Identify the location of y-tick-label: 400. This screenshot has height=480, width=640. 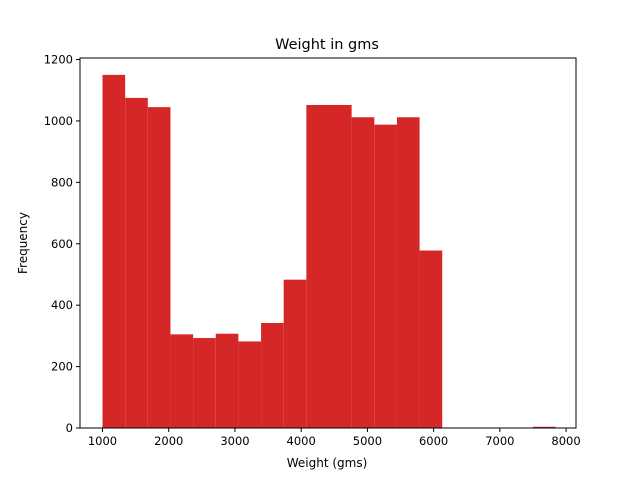
(62, 305).